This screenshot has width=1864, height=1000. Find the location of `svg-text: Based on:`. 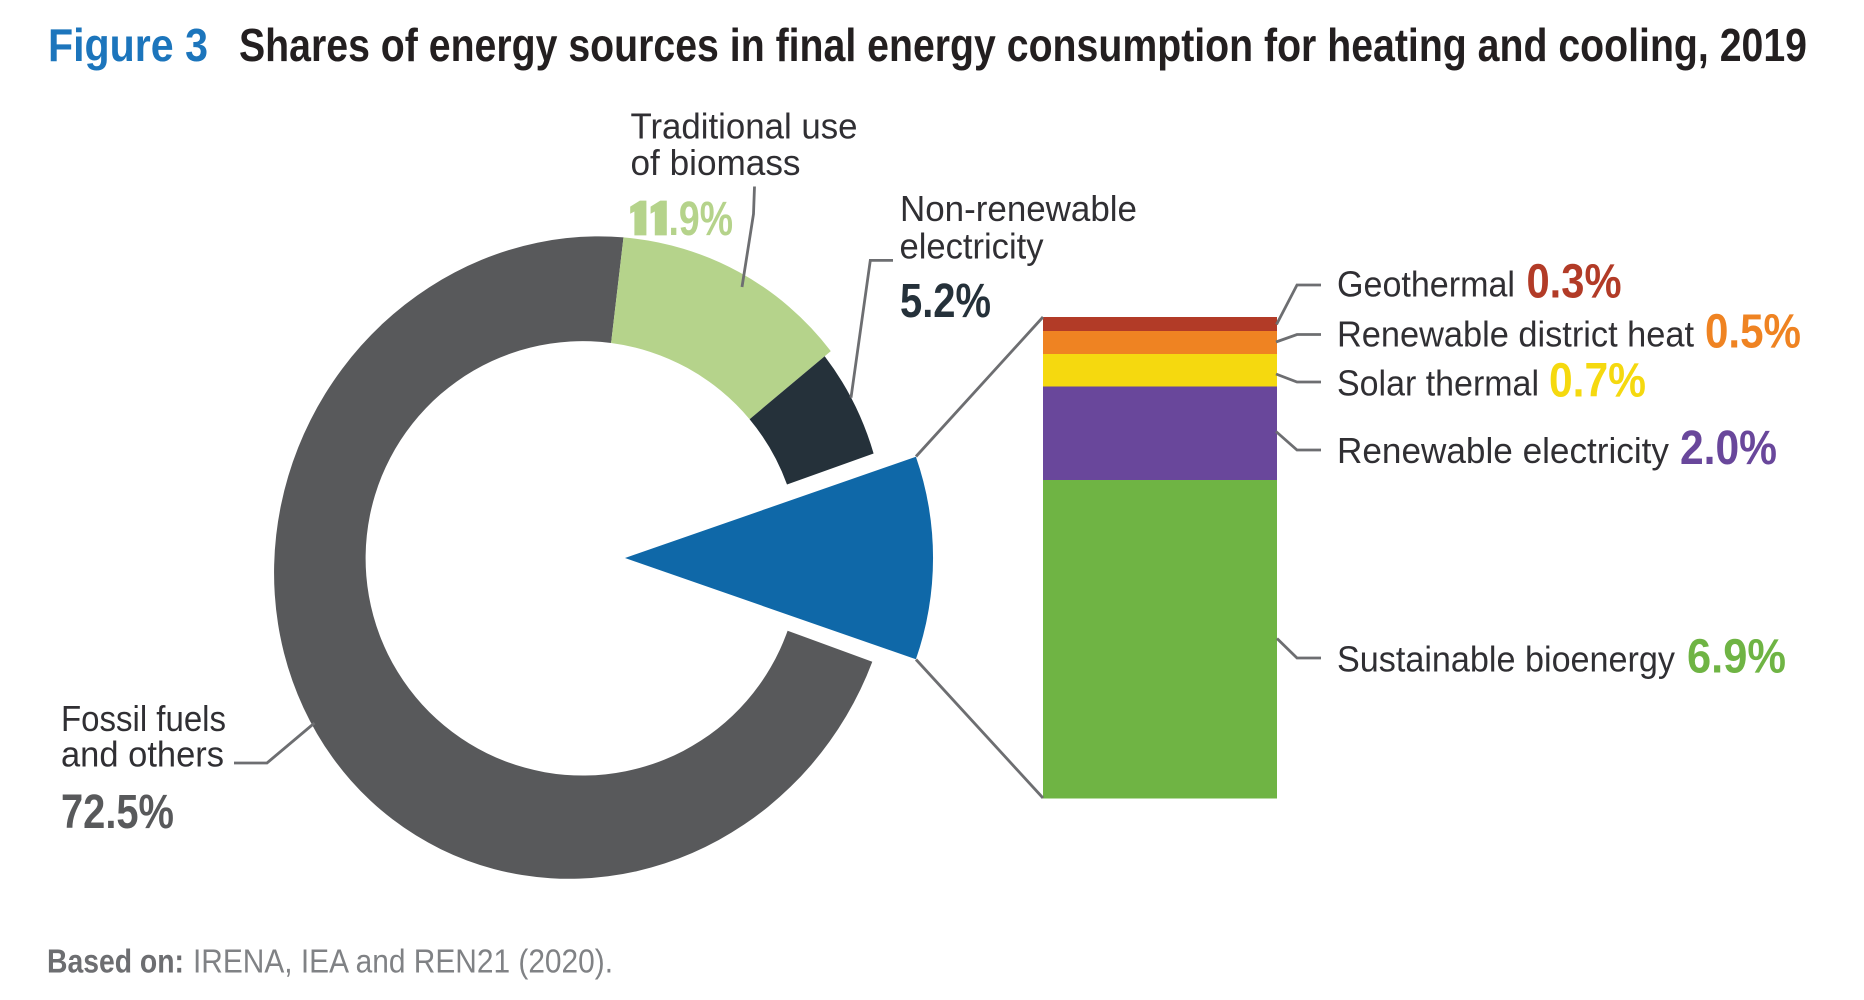

svg-text: Based on: is located at coordinates (115, 961).